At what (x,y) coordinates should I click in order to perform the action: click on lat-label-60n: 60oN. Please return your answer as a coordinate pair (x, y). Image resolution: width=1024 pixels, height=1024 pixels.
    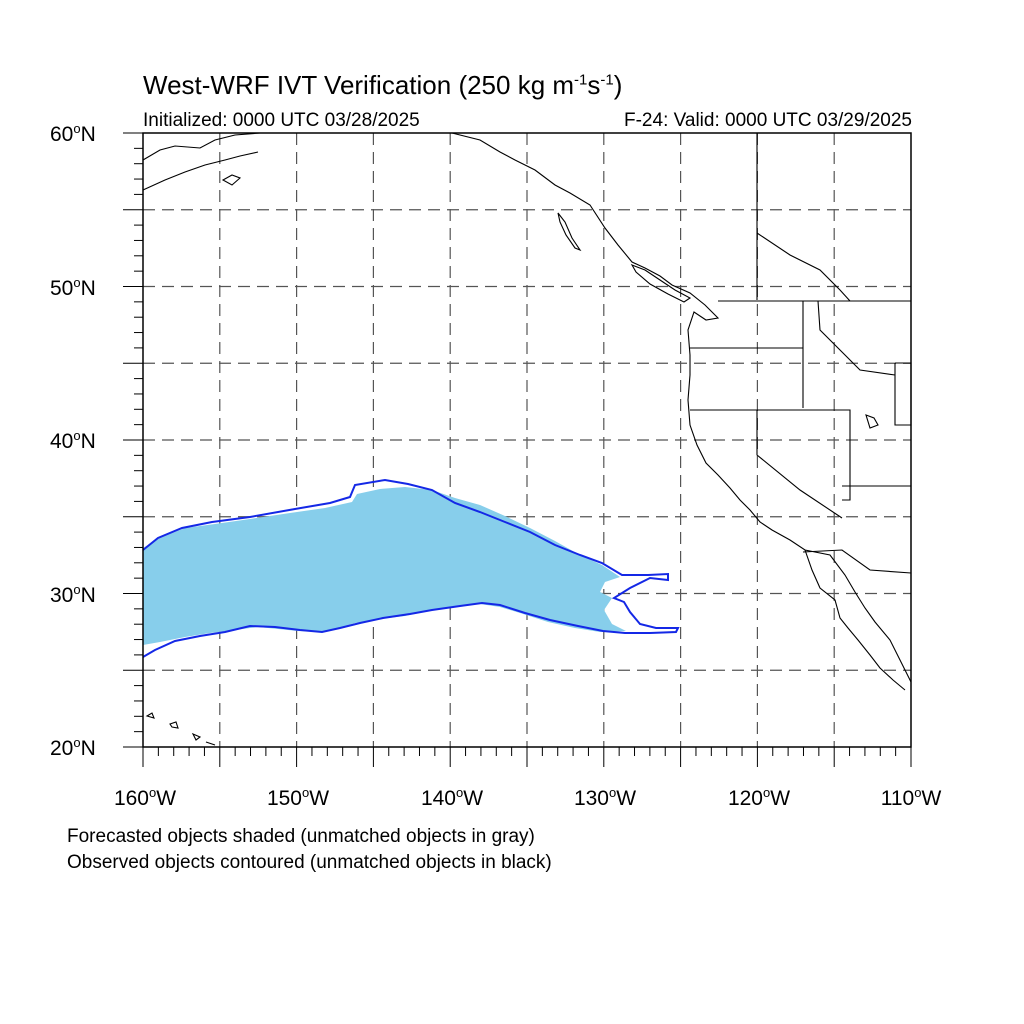
    Looking at the image, I should click on (73, 133).